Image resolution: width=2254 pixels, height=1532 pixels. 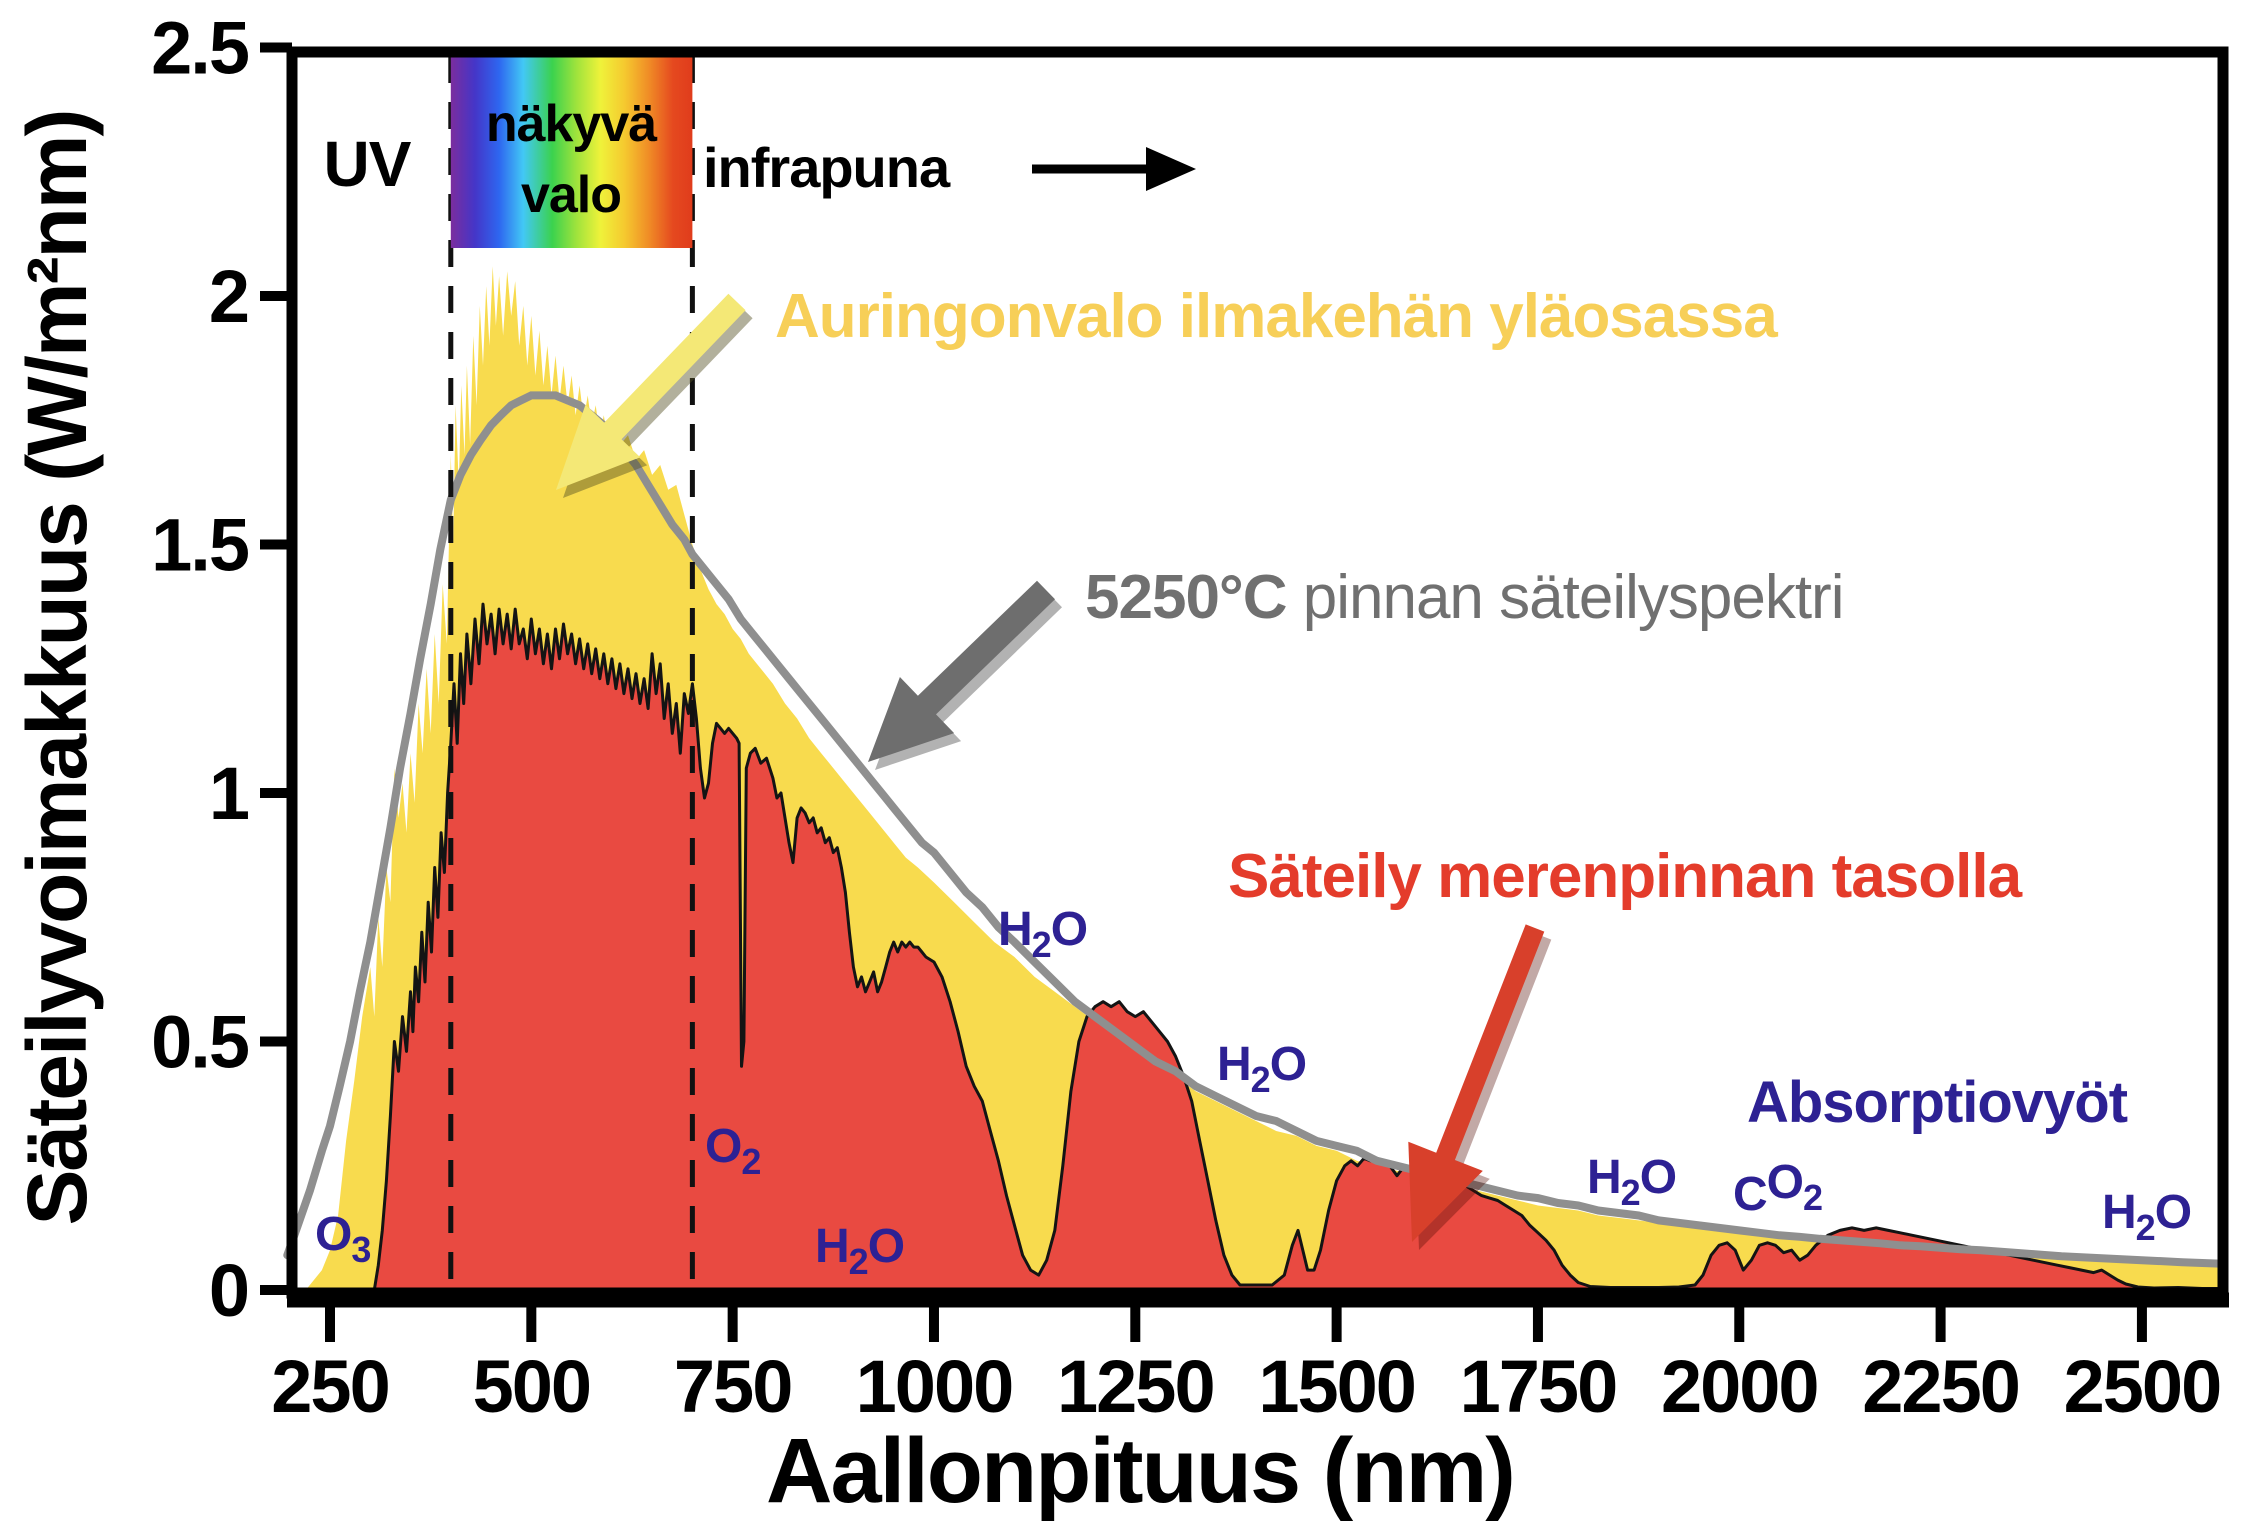 What do you see at coordinates (1625, 876) in the screenshot?
I see `sea-level-annotation: Säteily merenpinnan tasolla` at bounding box center [1625, 876].